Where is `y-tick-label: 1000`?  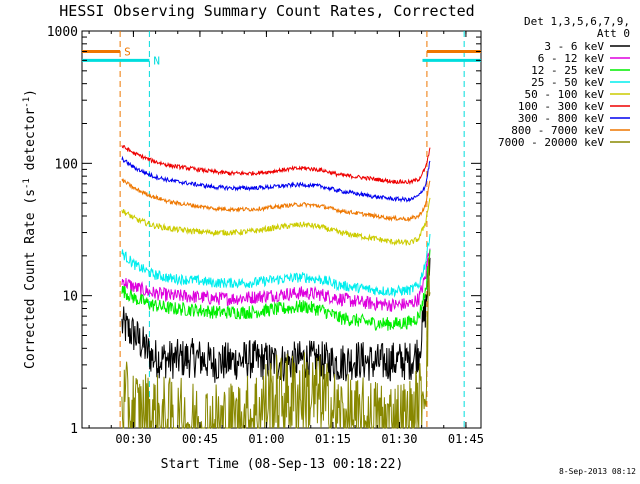
y-tick-label: 1000 is located at coordinates (62, 32).